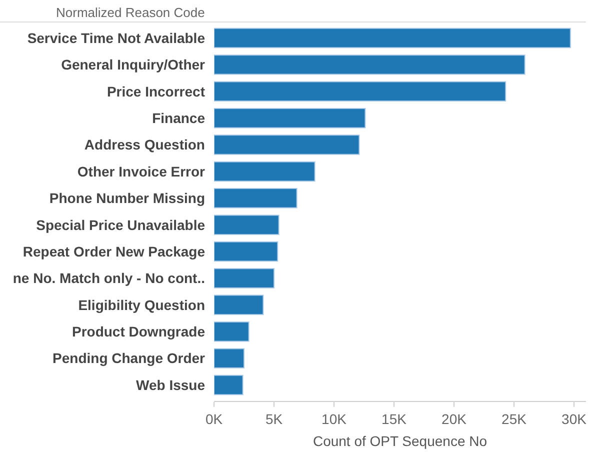 The height and width of the screenshot is (459, 600). Describe the element at coordinates (121, 224) in the screenshot. I see `y-tick-label: Special Price Unavailable` at that location.